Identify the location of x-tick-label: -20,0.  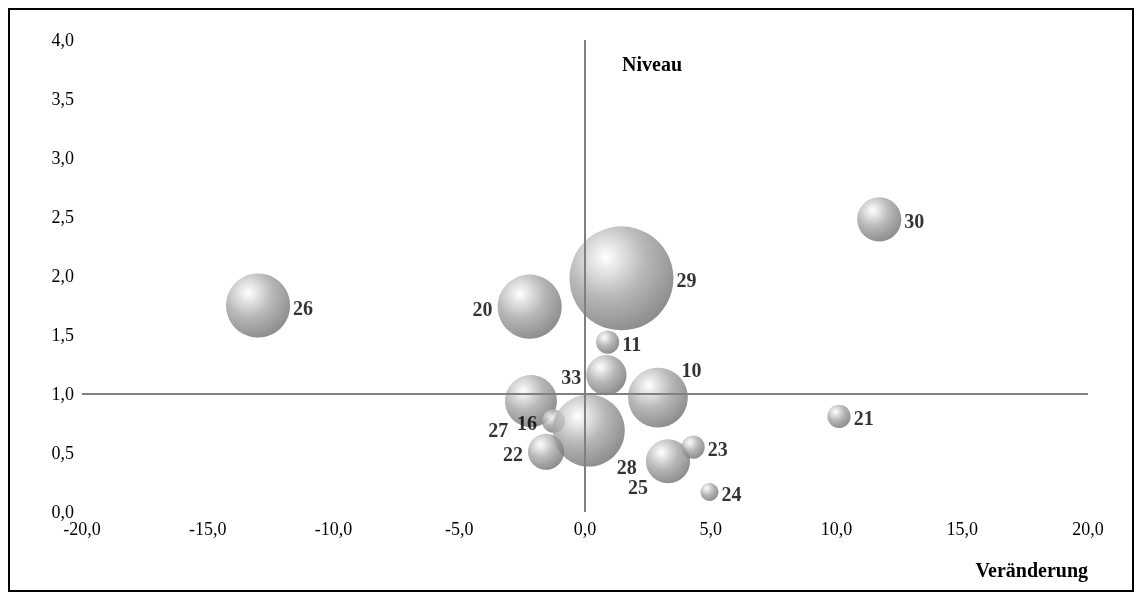
(82, 529).